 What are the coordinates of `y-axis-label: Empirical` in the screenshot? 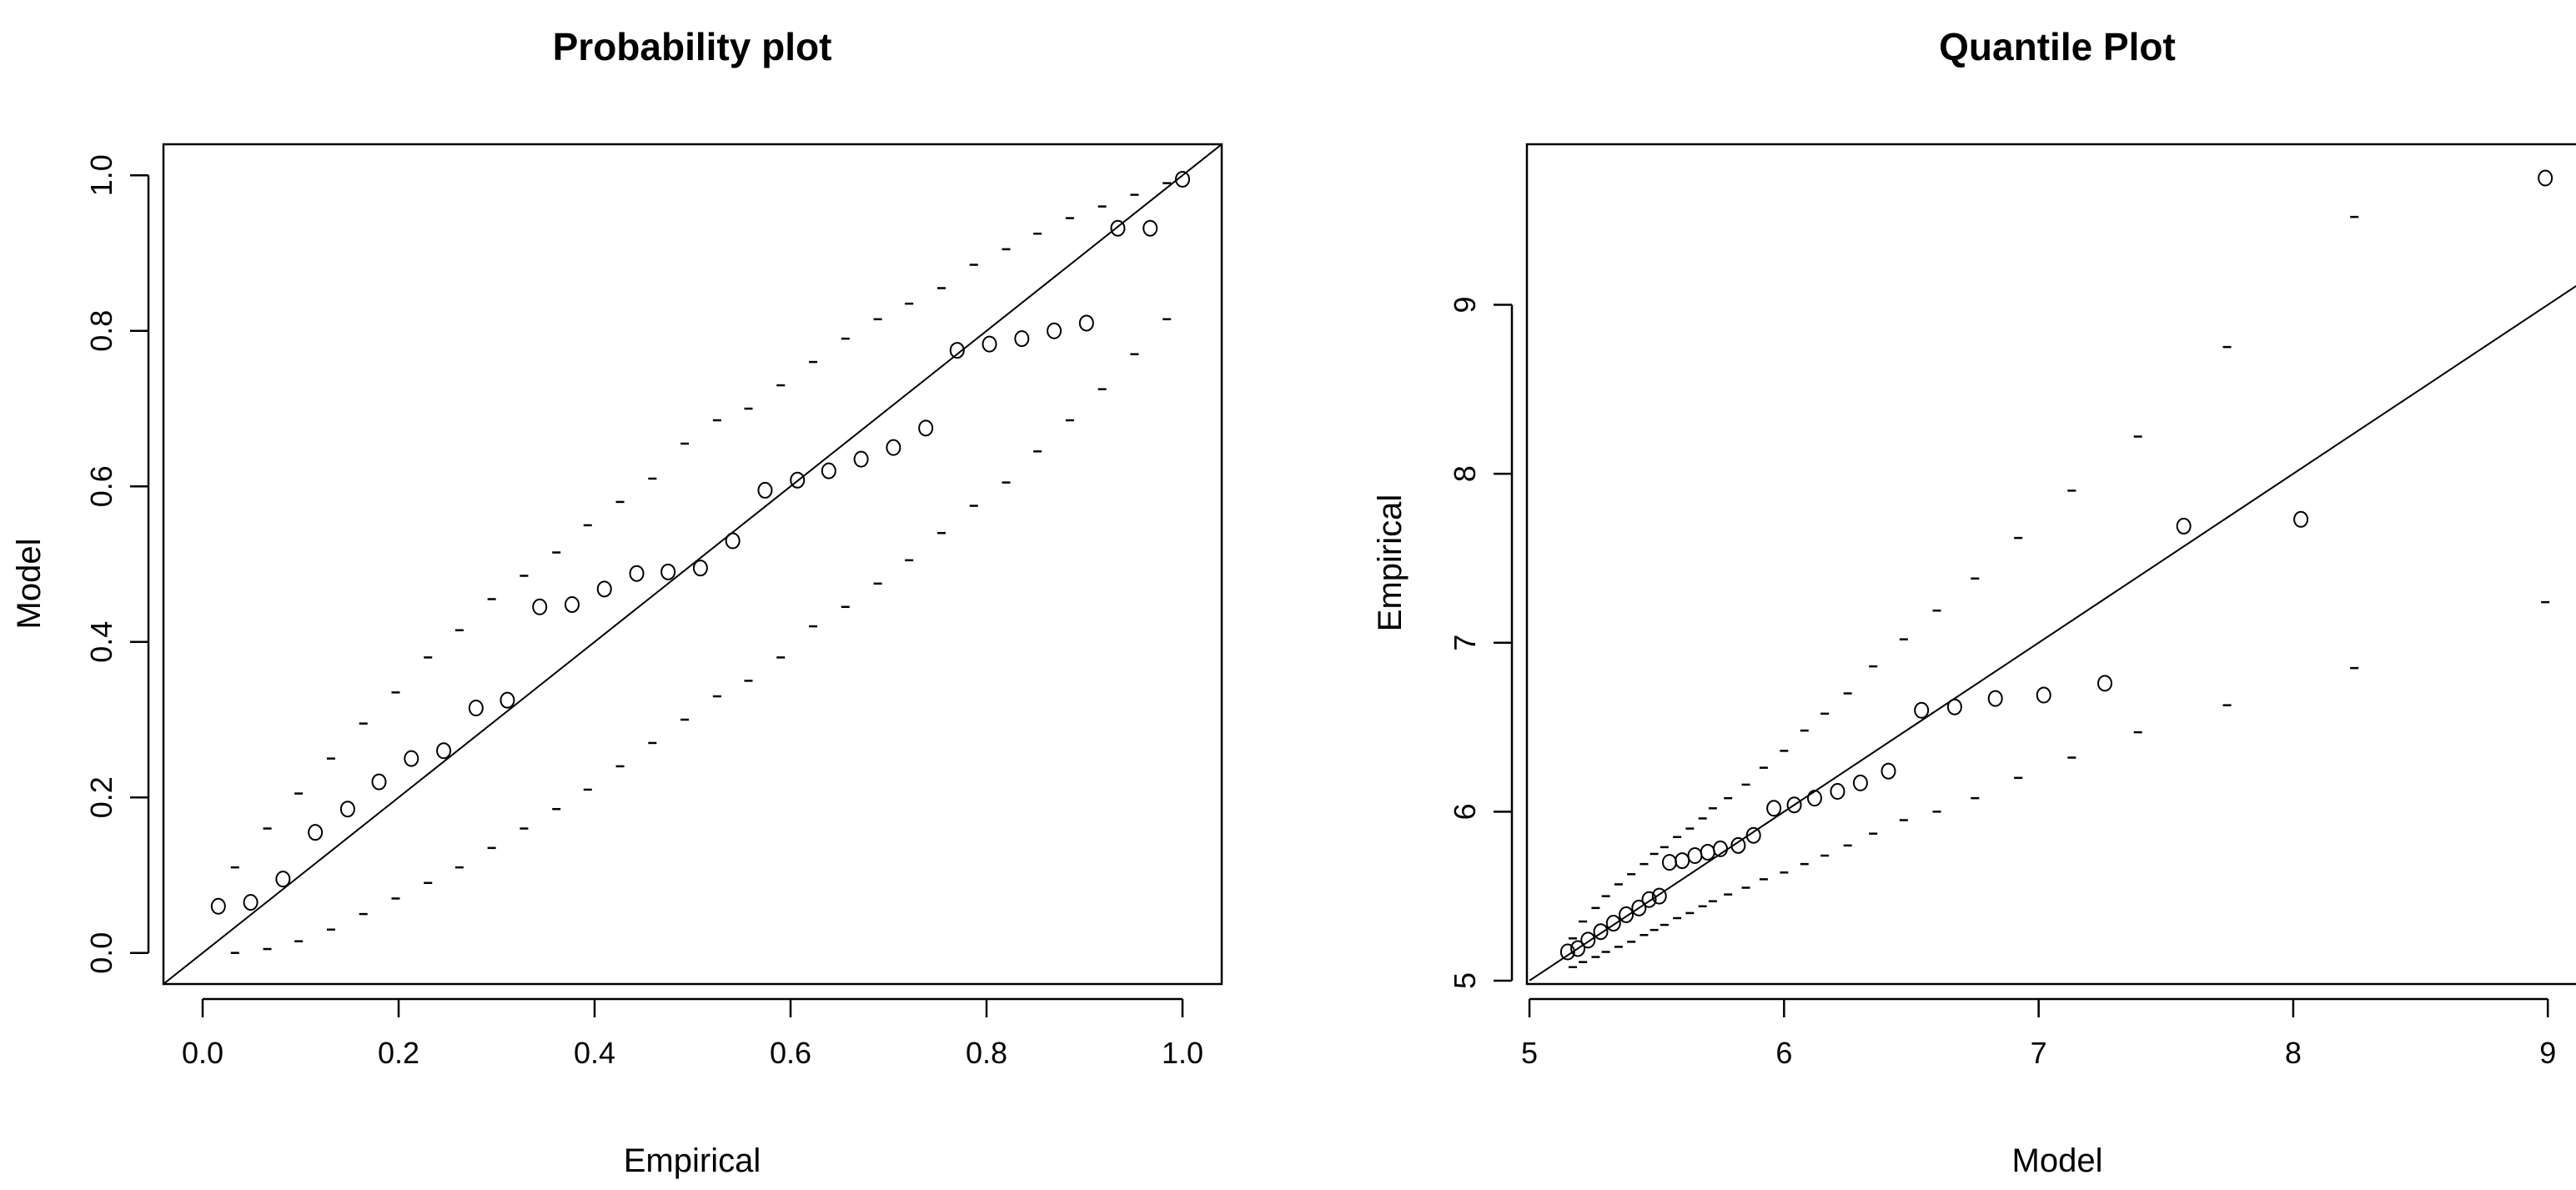 It's located at (1390, 563).